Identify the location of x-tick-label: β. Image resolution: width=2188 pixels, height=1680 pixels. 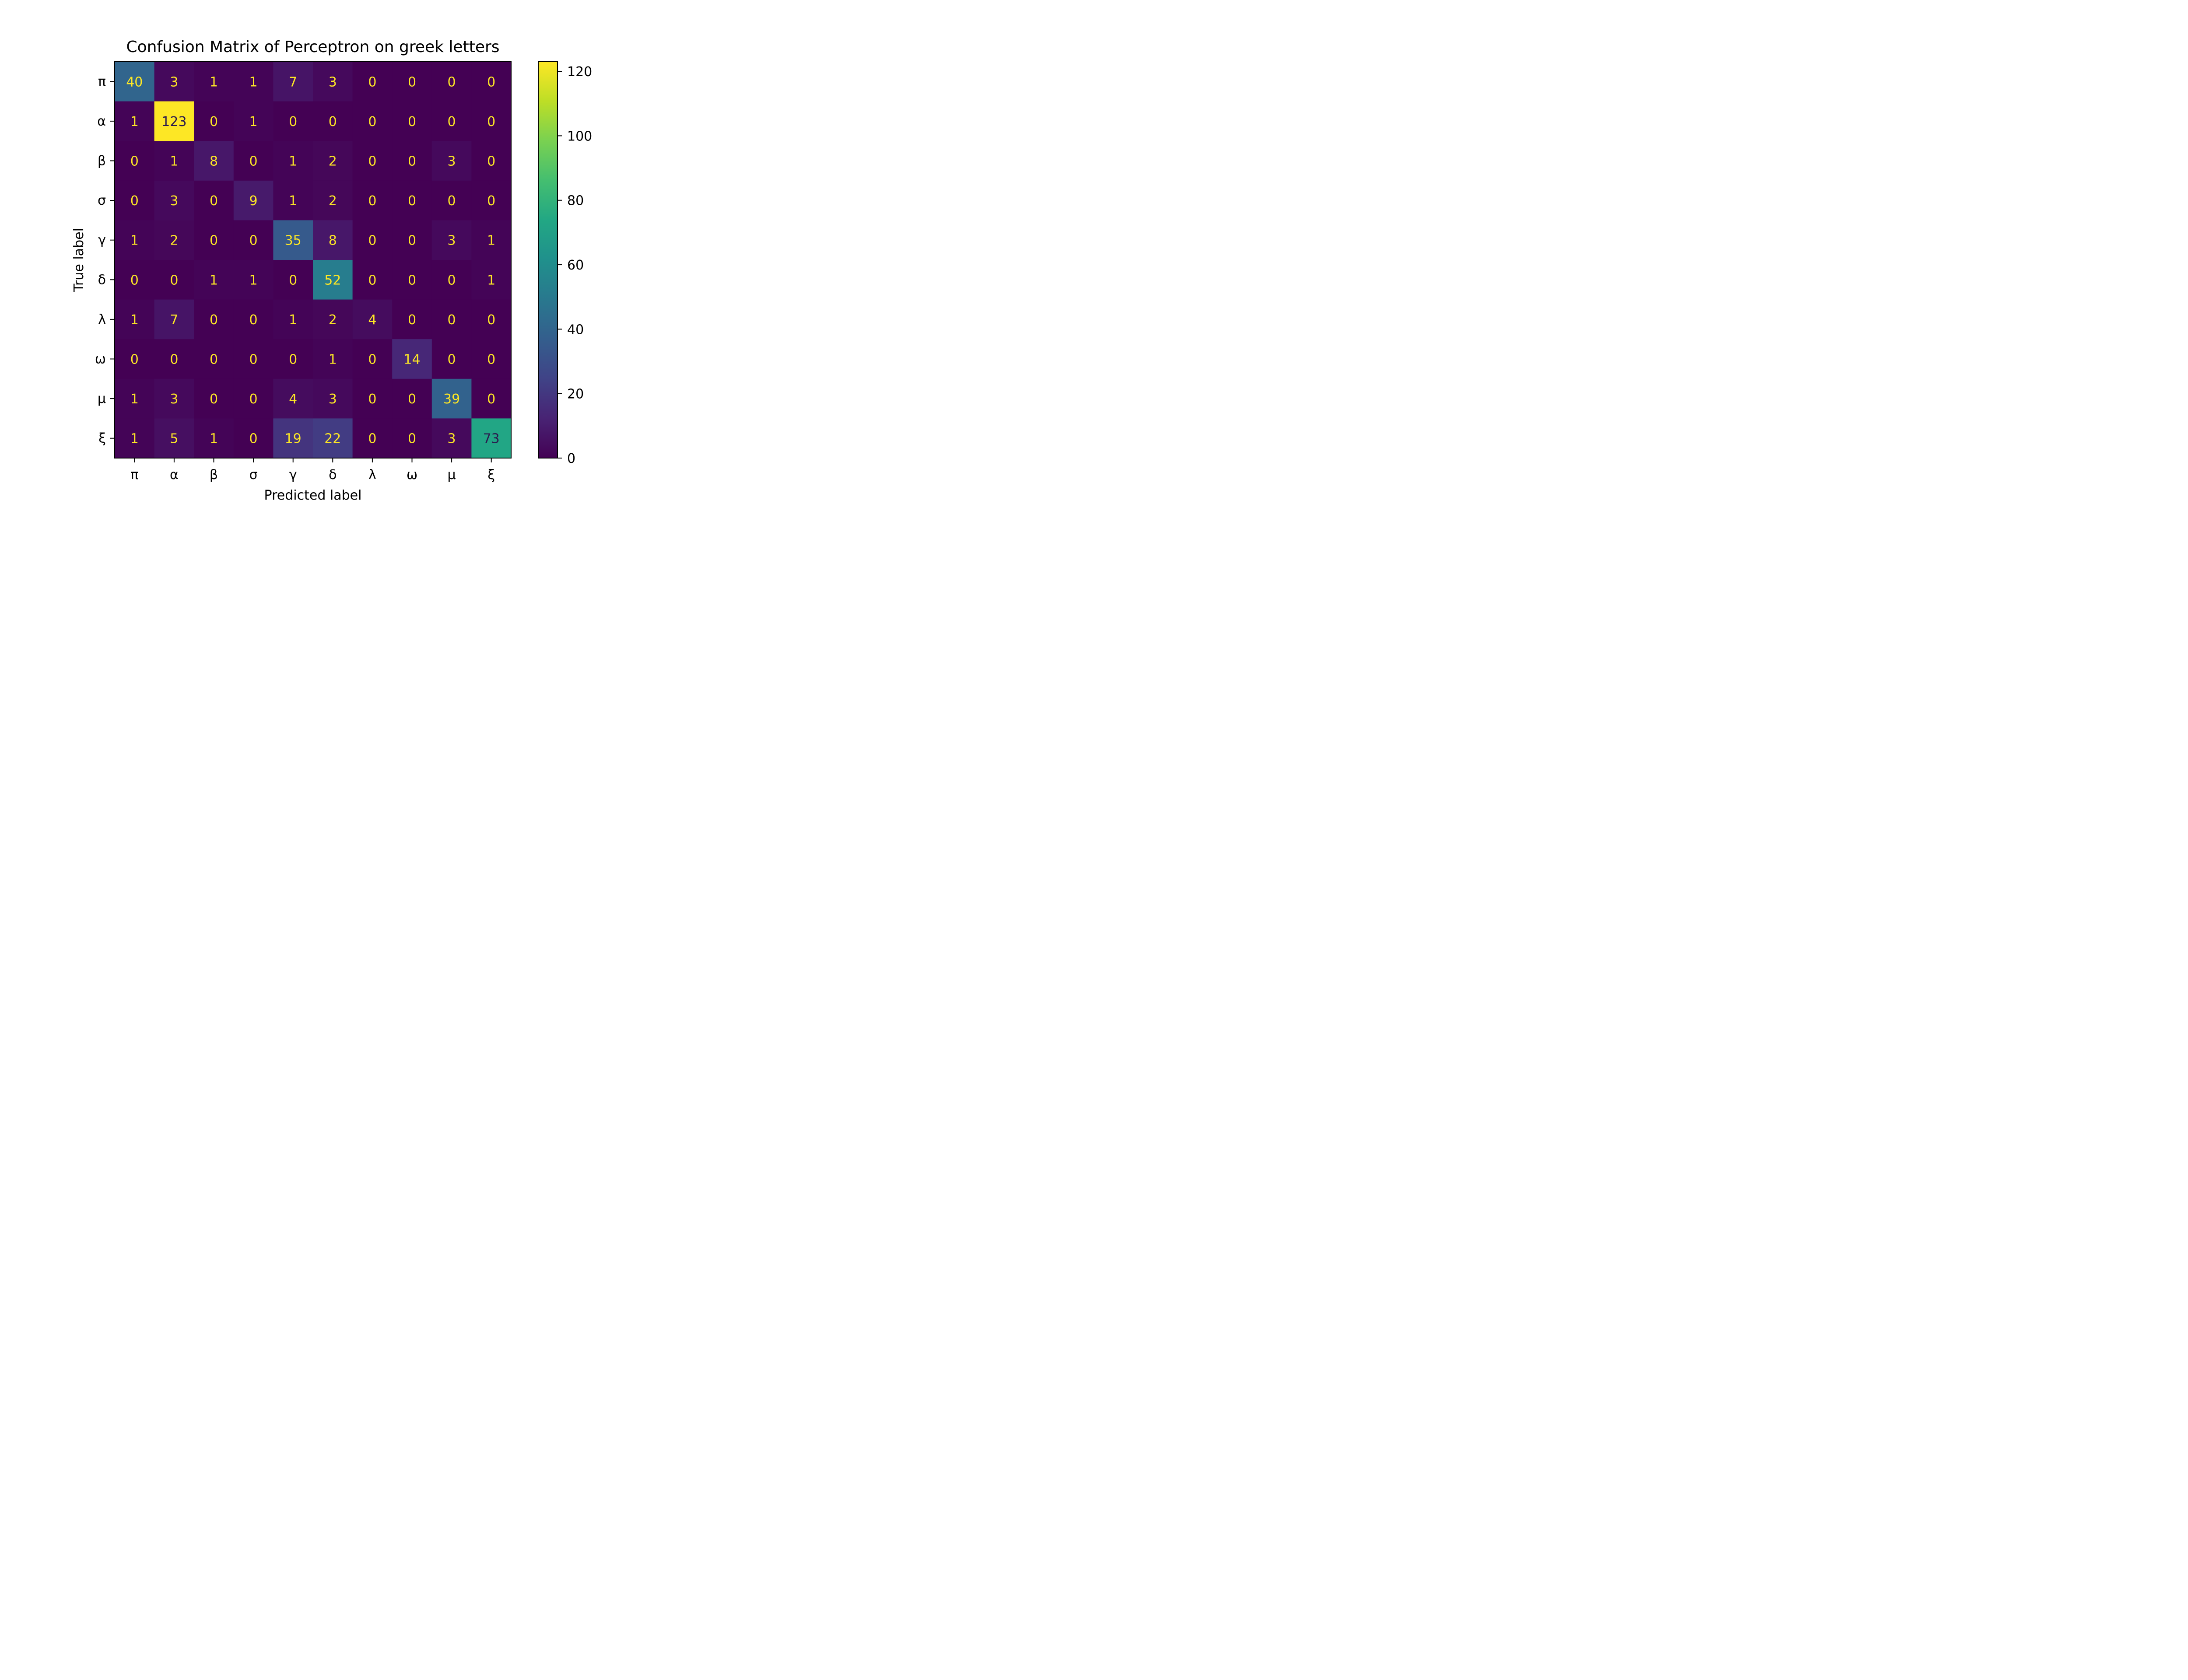
(214, 475).